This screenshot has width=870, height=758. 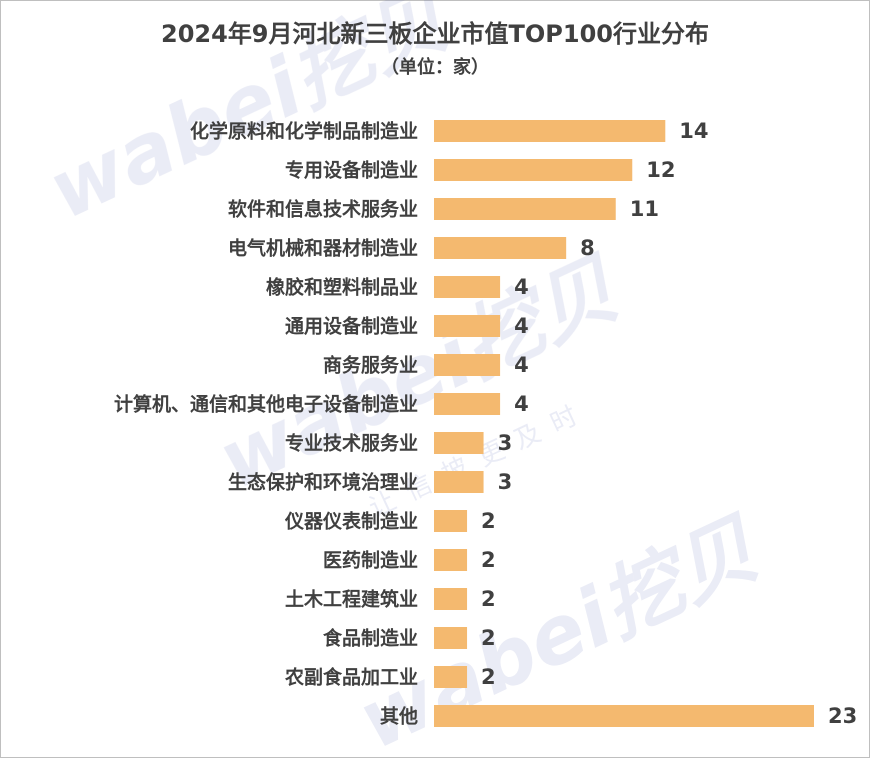 I want to click on y-tick-label: 计算机、通信和其他电子设备制造业, so click(x=266, y=404).